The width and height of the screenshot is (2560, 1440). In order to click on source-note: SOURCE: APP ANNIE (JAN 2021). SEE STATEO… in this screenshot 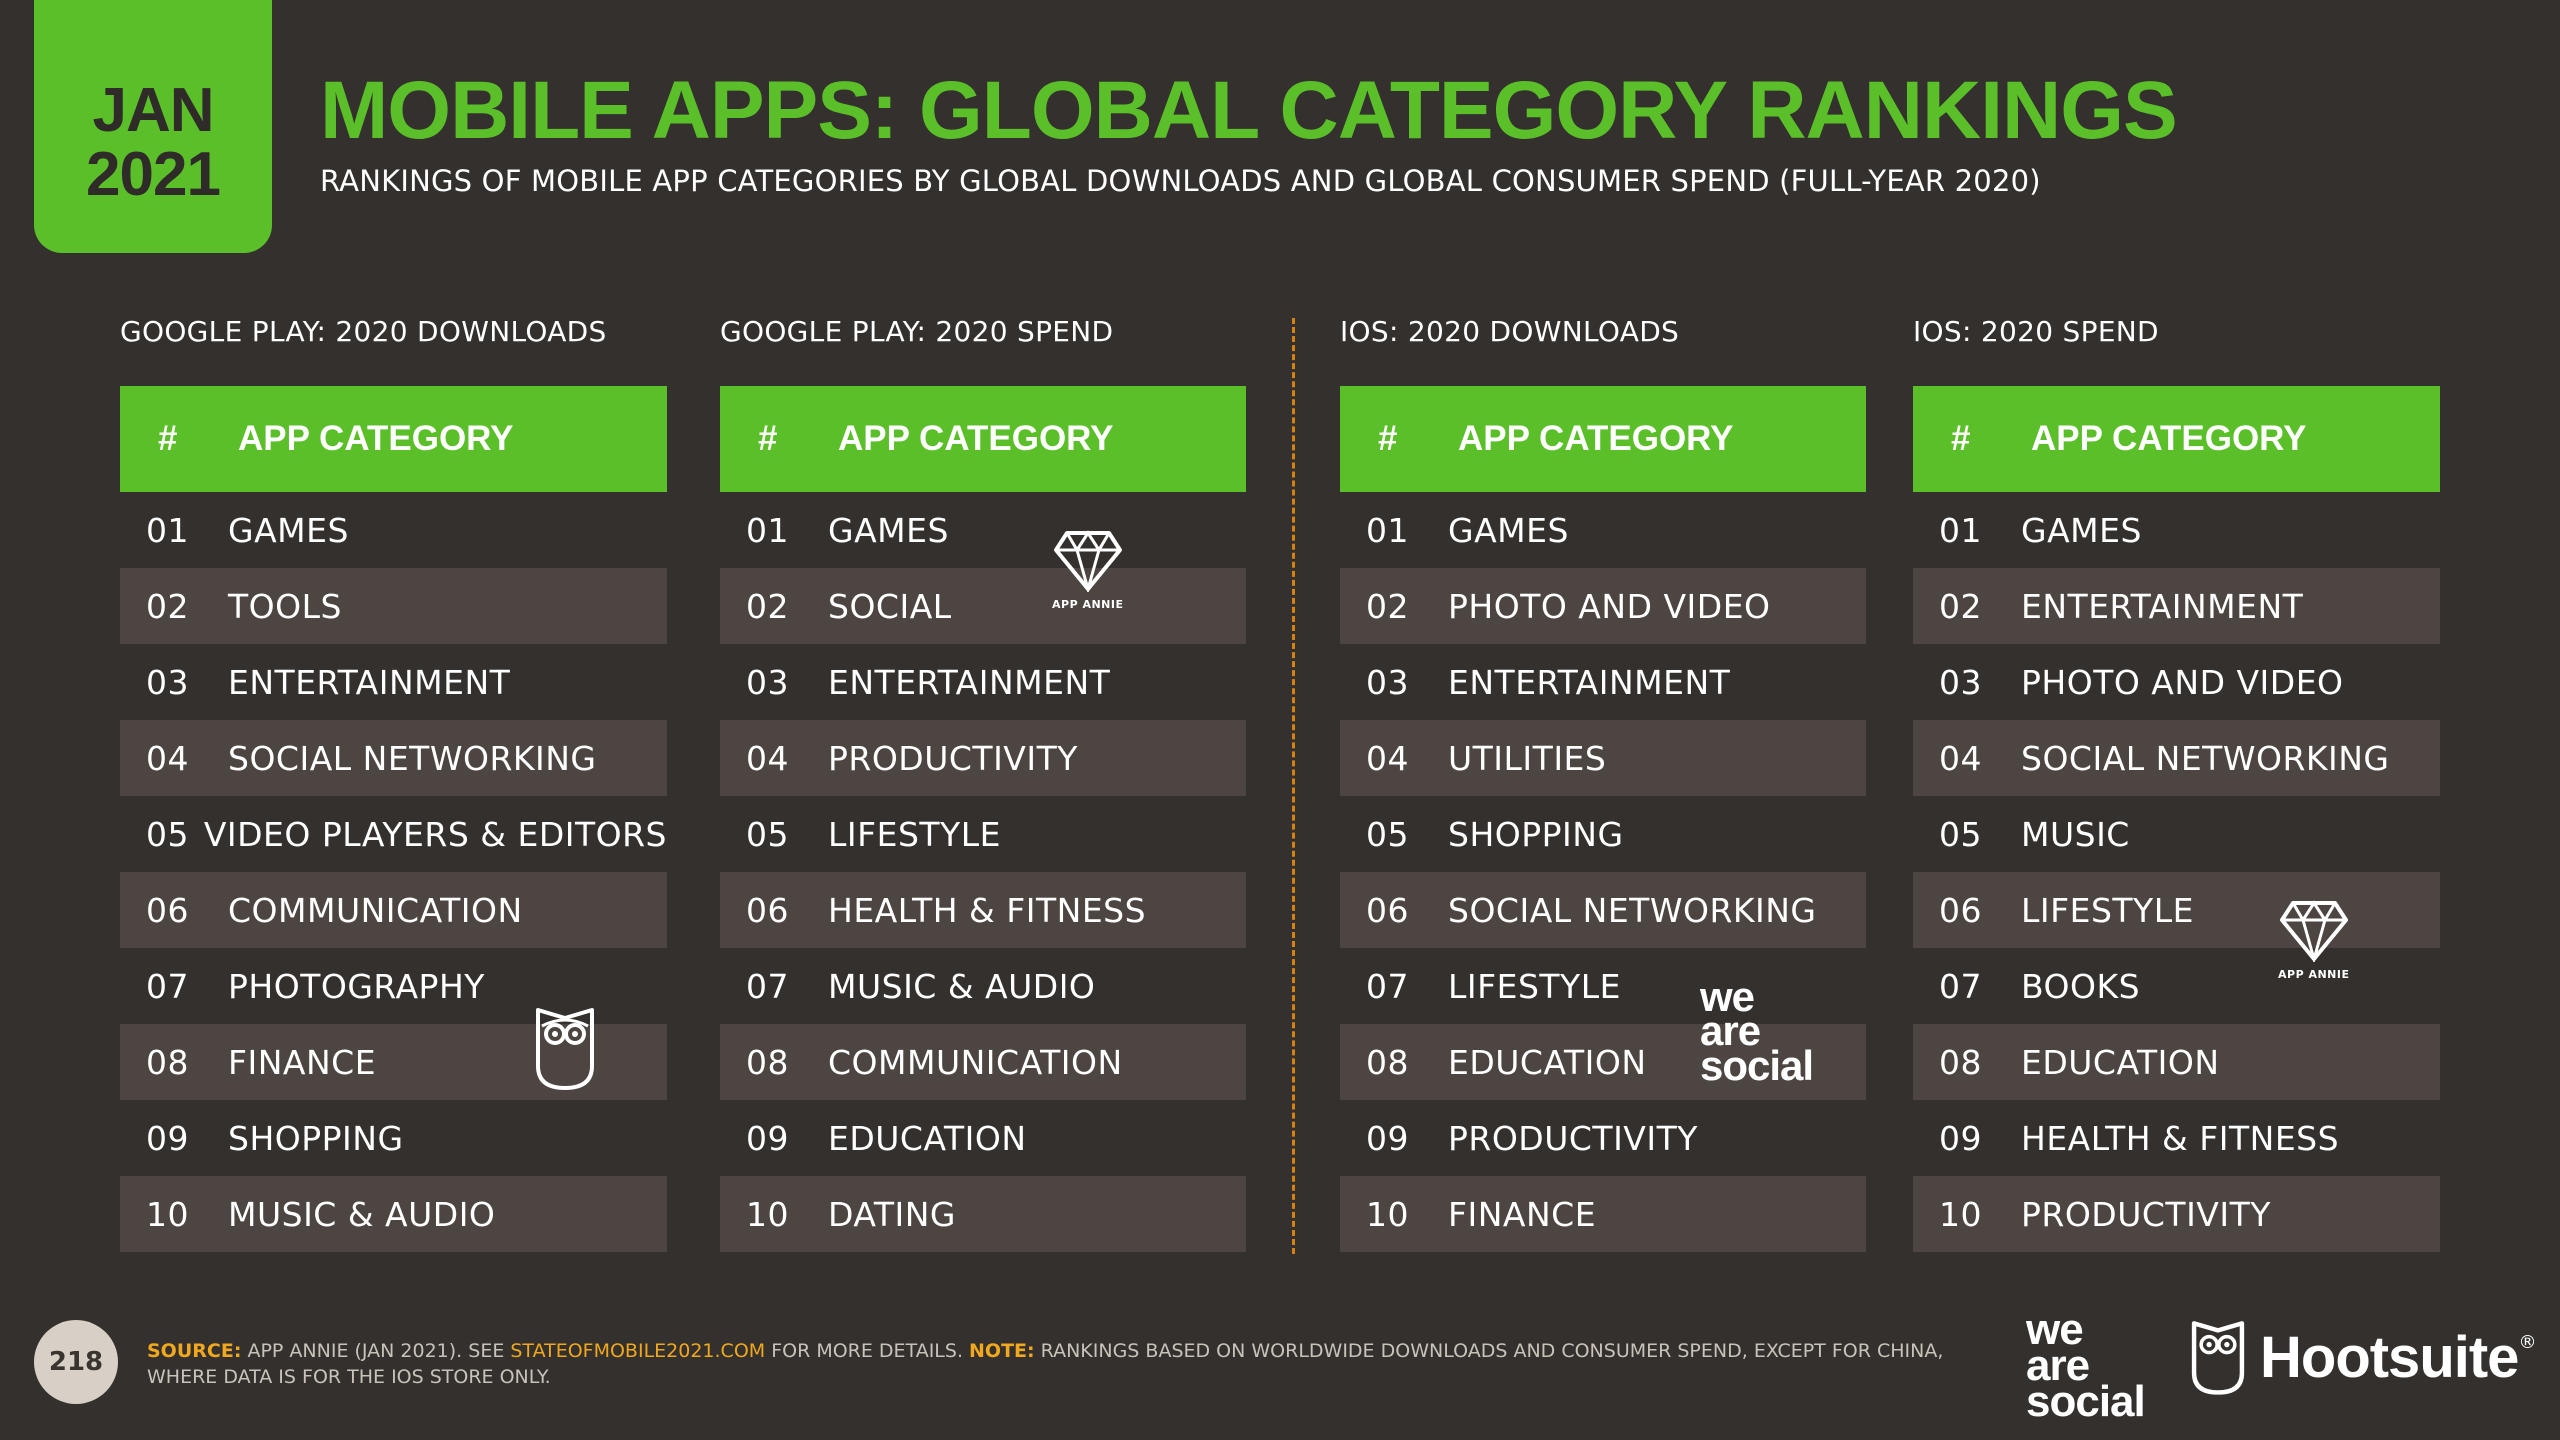, I will do `click(1062, 1364)`.